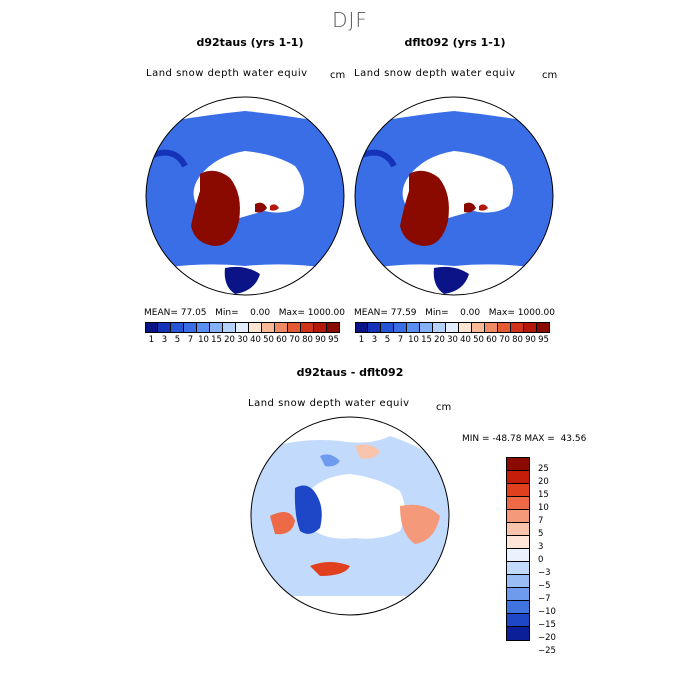 The width and height of the screenshot is (700, 700). Describe the element at coordinates (426, 340) in the screenshot. I see `right-colorbar-label: 15` at that location.